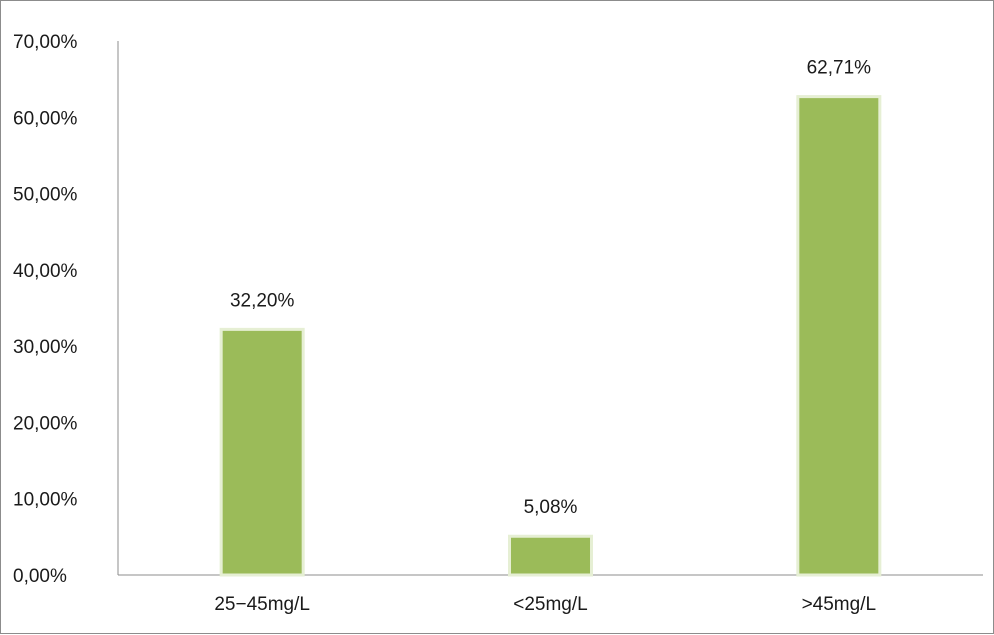 This screenshot has height=635, width=994. I want to click on x-axis-categories: 25−45mg/L <25mg/L >45mg/L, so click(545, 604).